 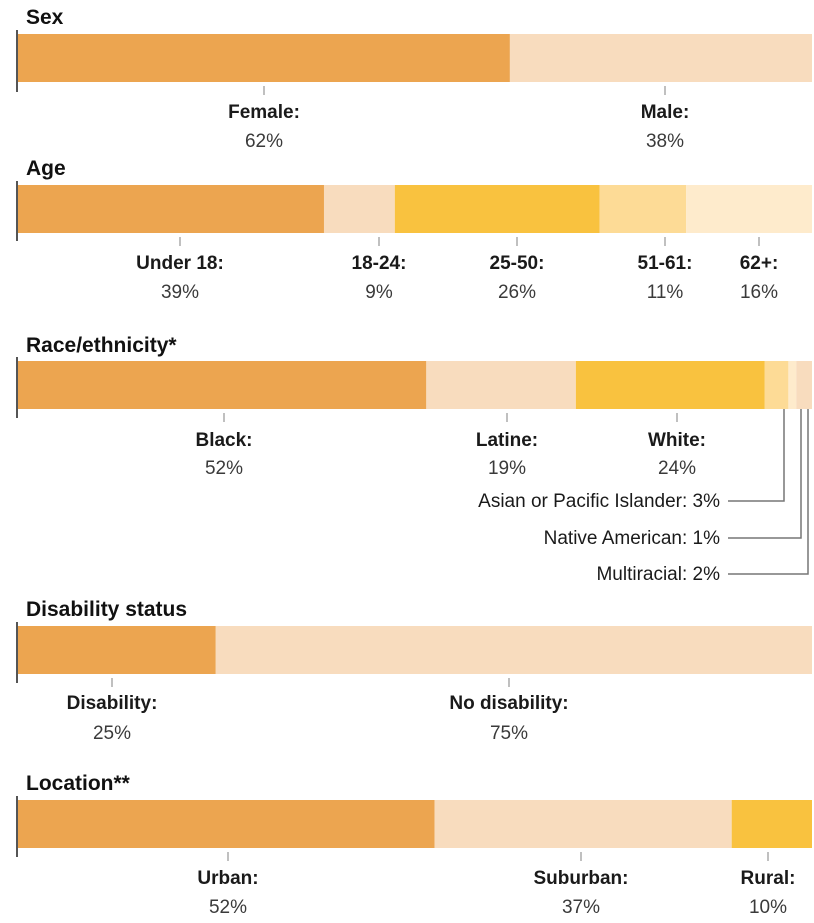 What do you see at coordinates (379, 292) in the screenshot?
I see `value-label: 9%` at bounding box center [379, 292].